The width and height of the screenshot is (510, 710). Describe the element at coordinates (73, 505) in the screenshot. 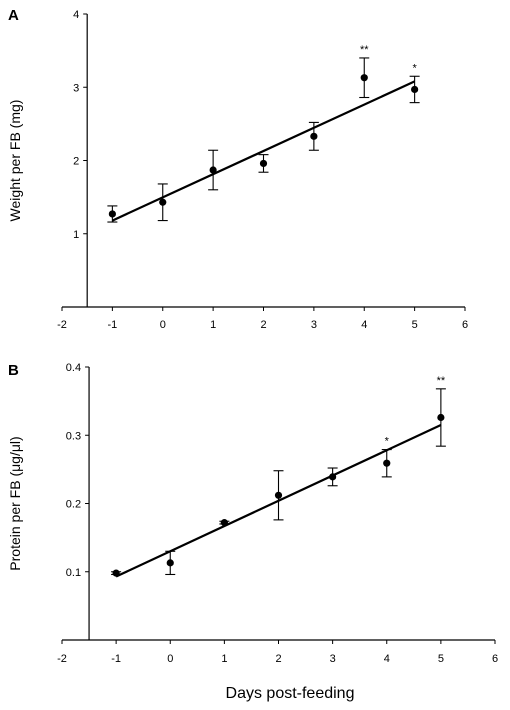

I see `y-tick-label: 0.2` at that location.